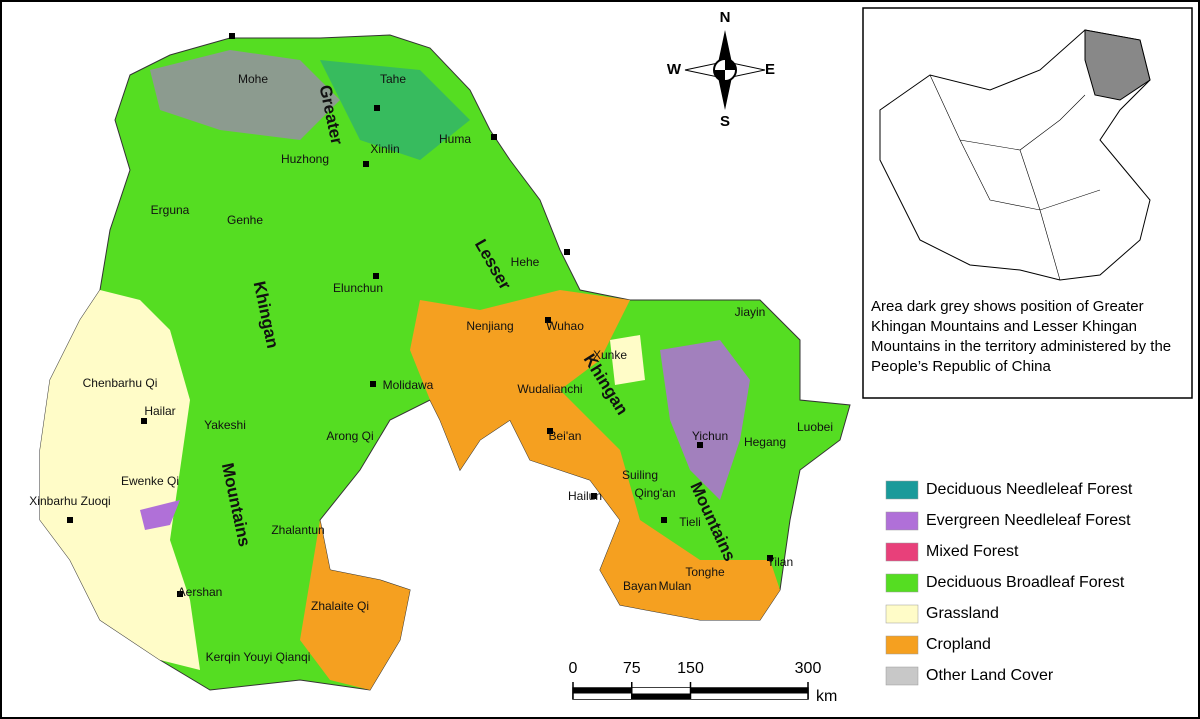 The width and height of the screenshot is (1200, 719). Describe the element at coordinates (200, 592) in the screenshot. I see `place-label: Aershan` at that location.